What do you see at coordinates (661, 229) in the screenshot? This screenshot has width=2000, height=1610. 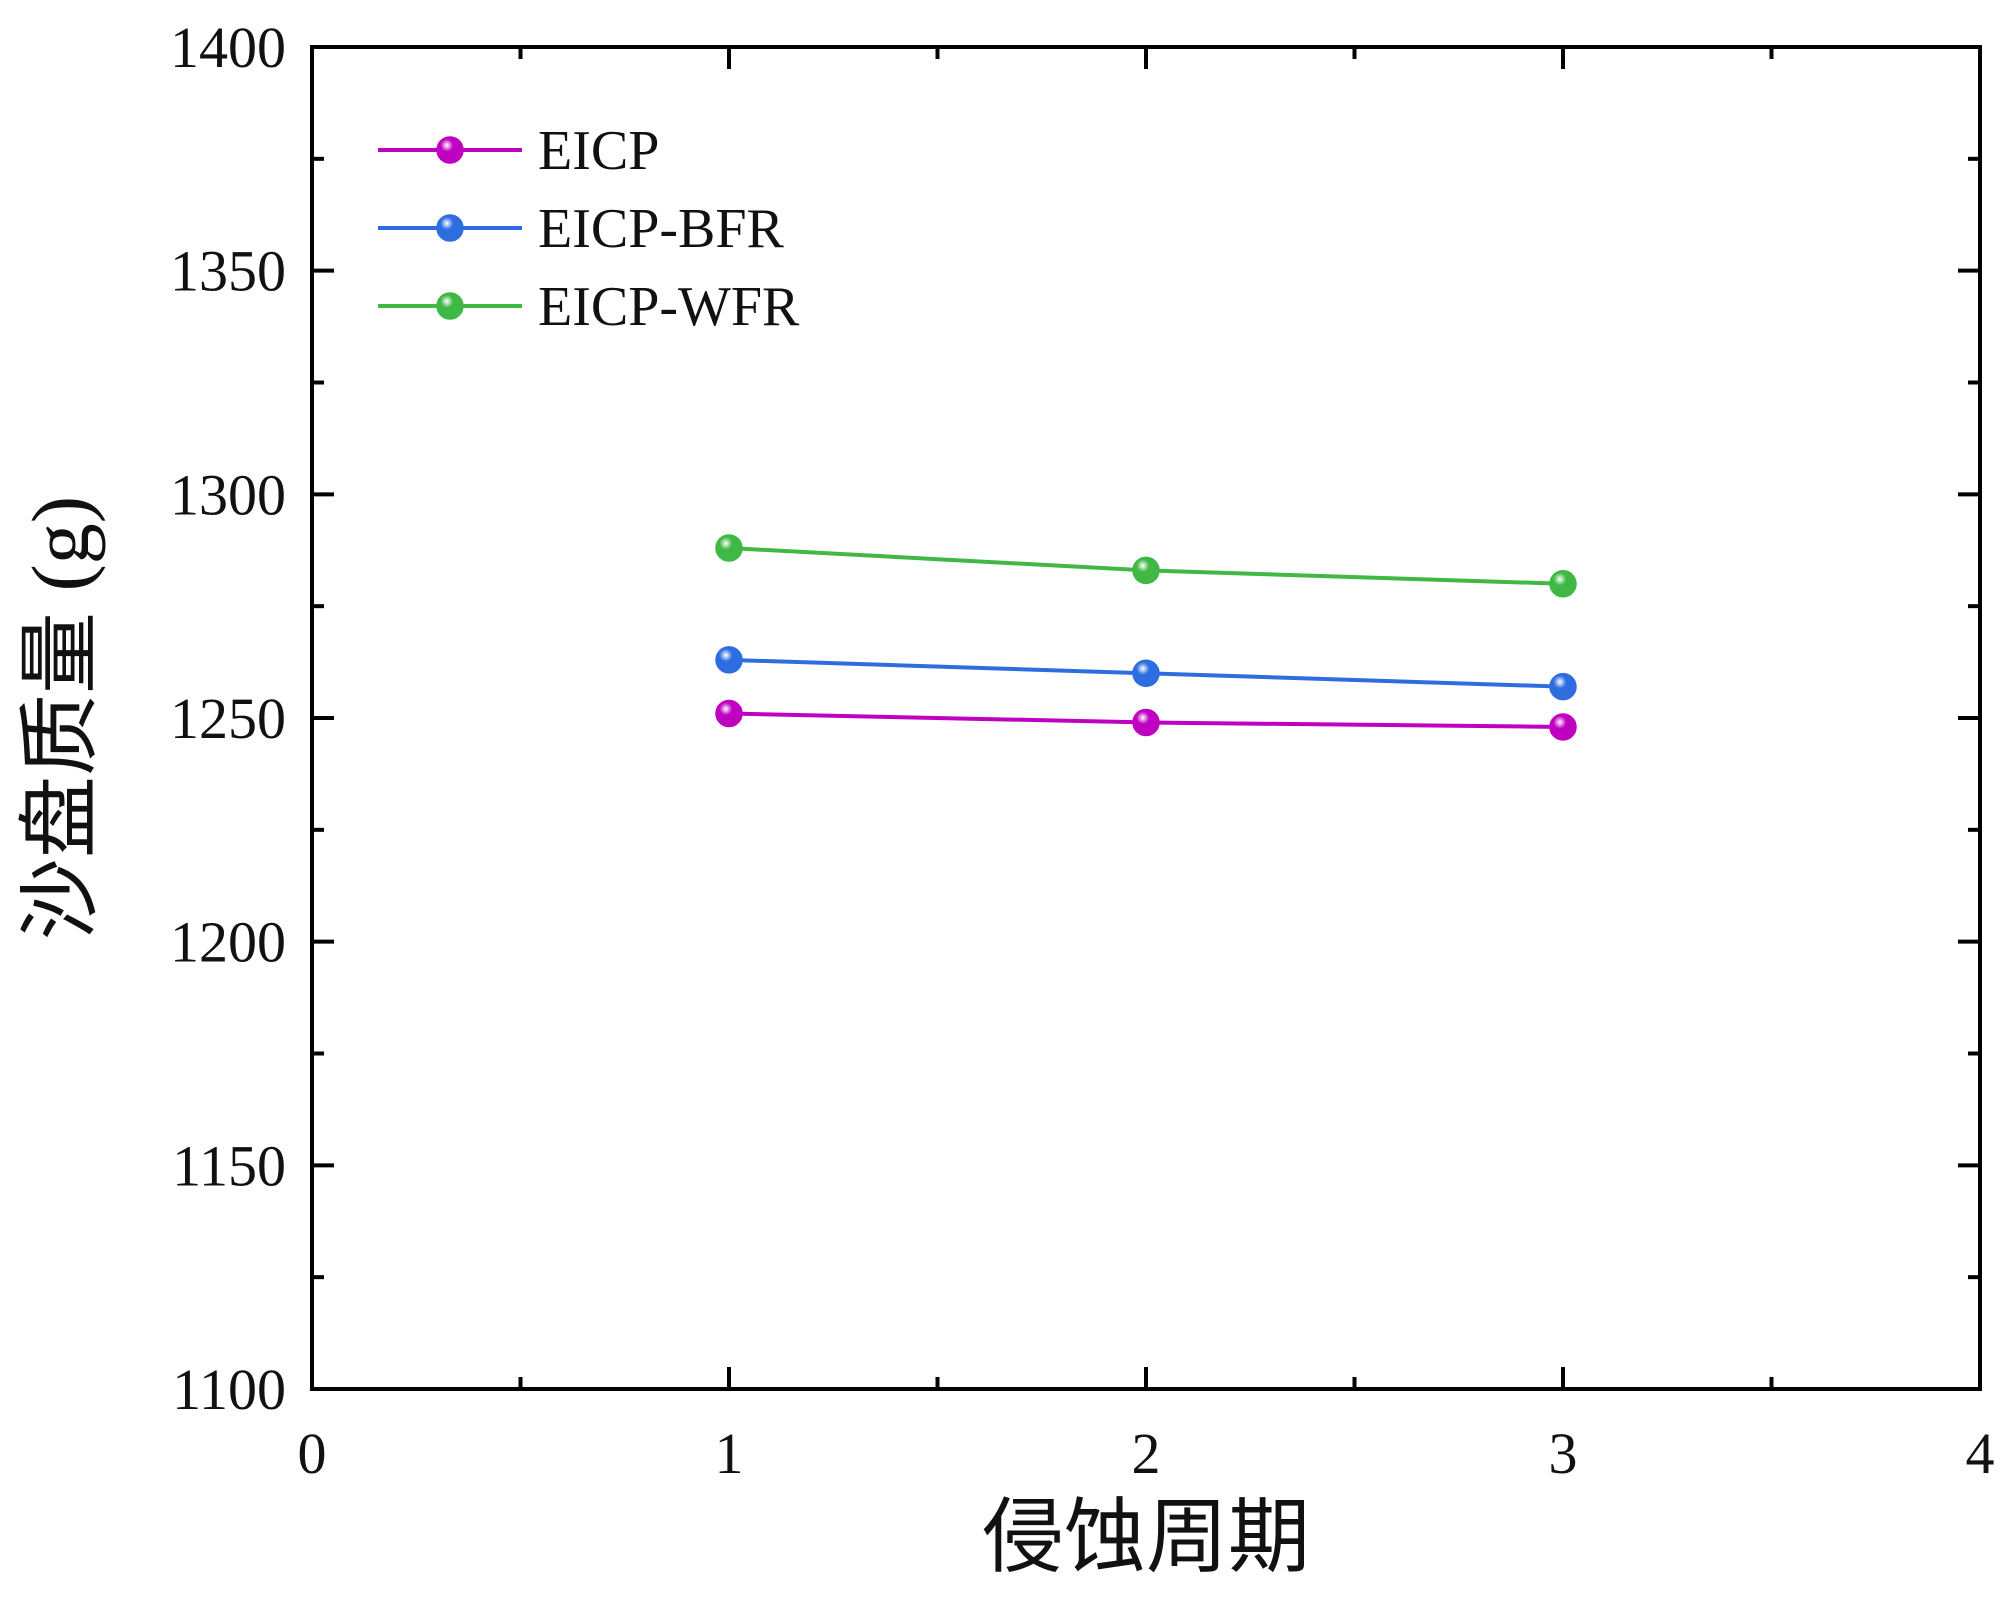 I see `legend-label-eicp-bfr: EICP-BFR` at bounding box center [661, 229].